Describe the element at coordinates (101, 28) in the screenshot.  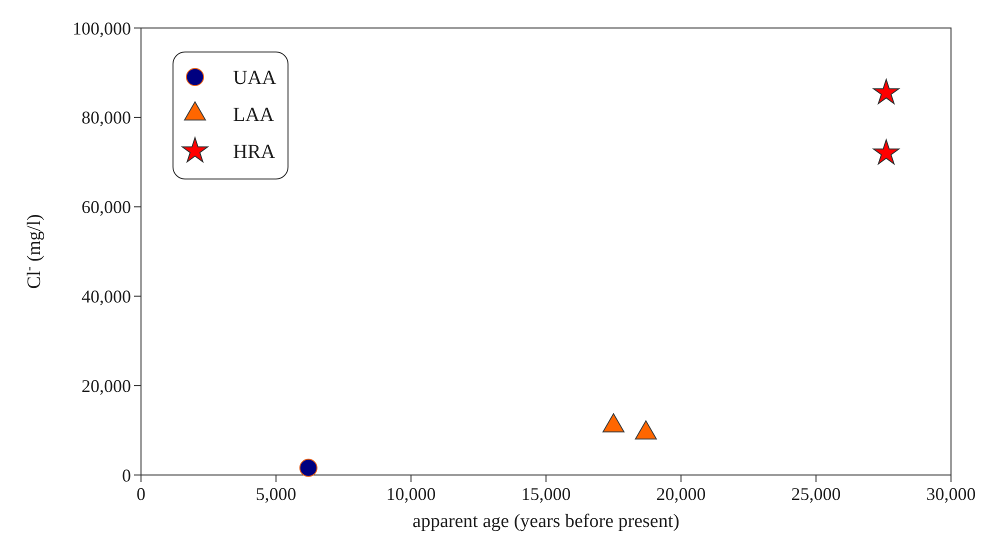
I see `y-tick-label: 100,000` at that location.